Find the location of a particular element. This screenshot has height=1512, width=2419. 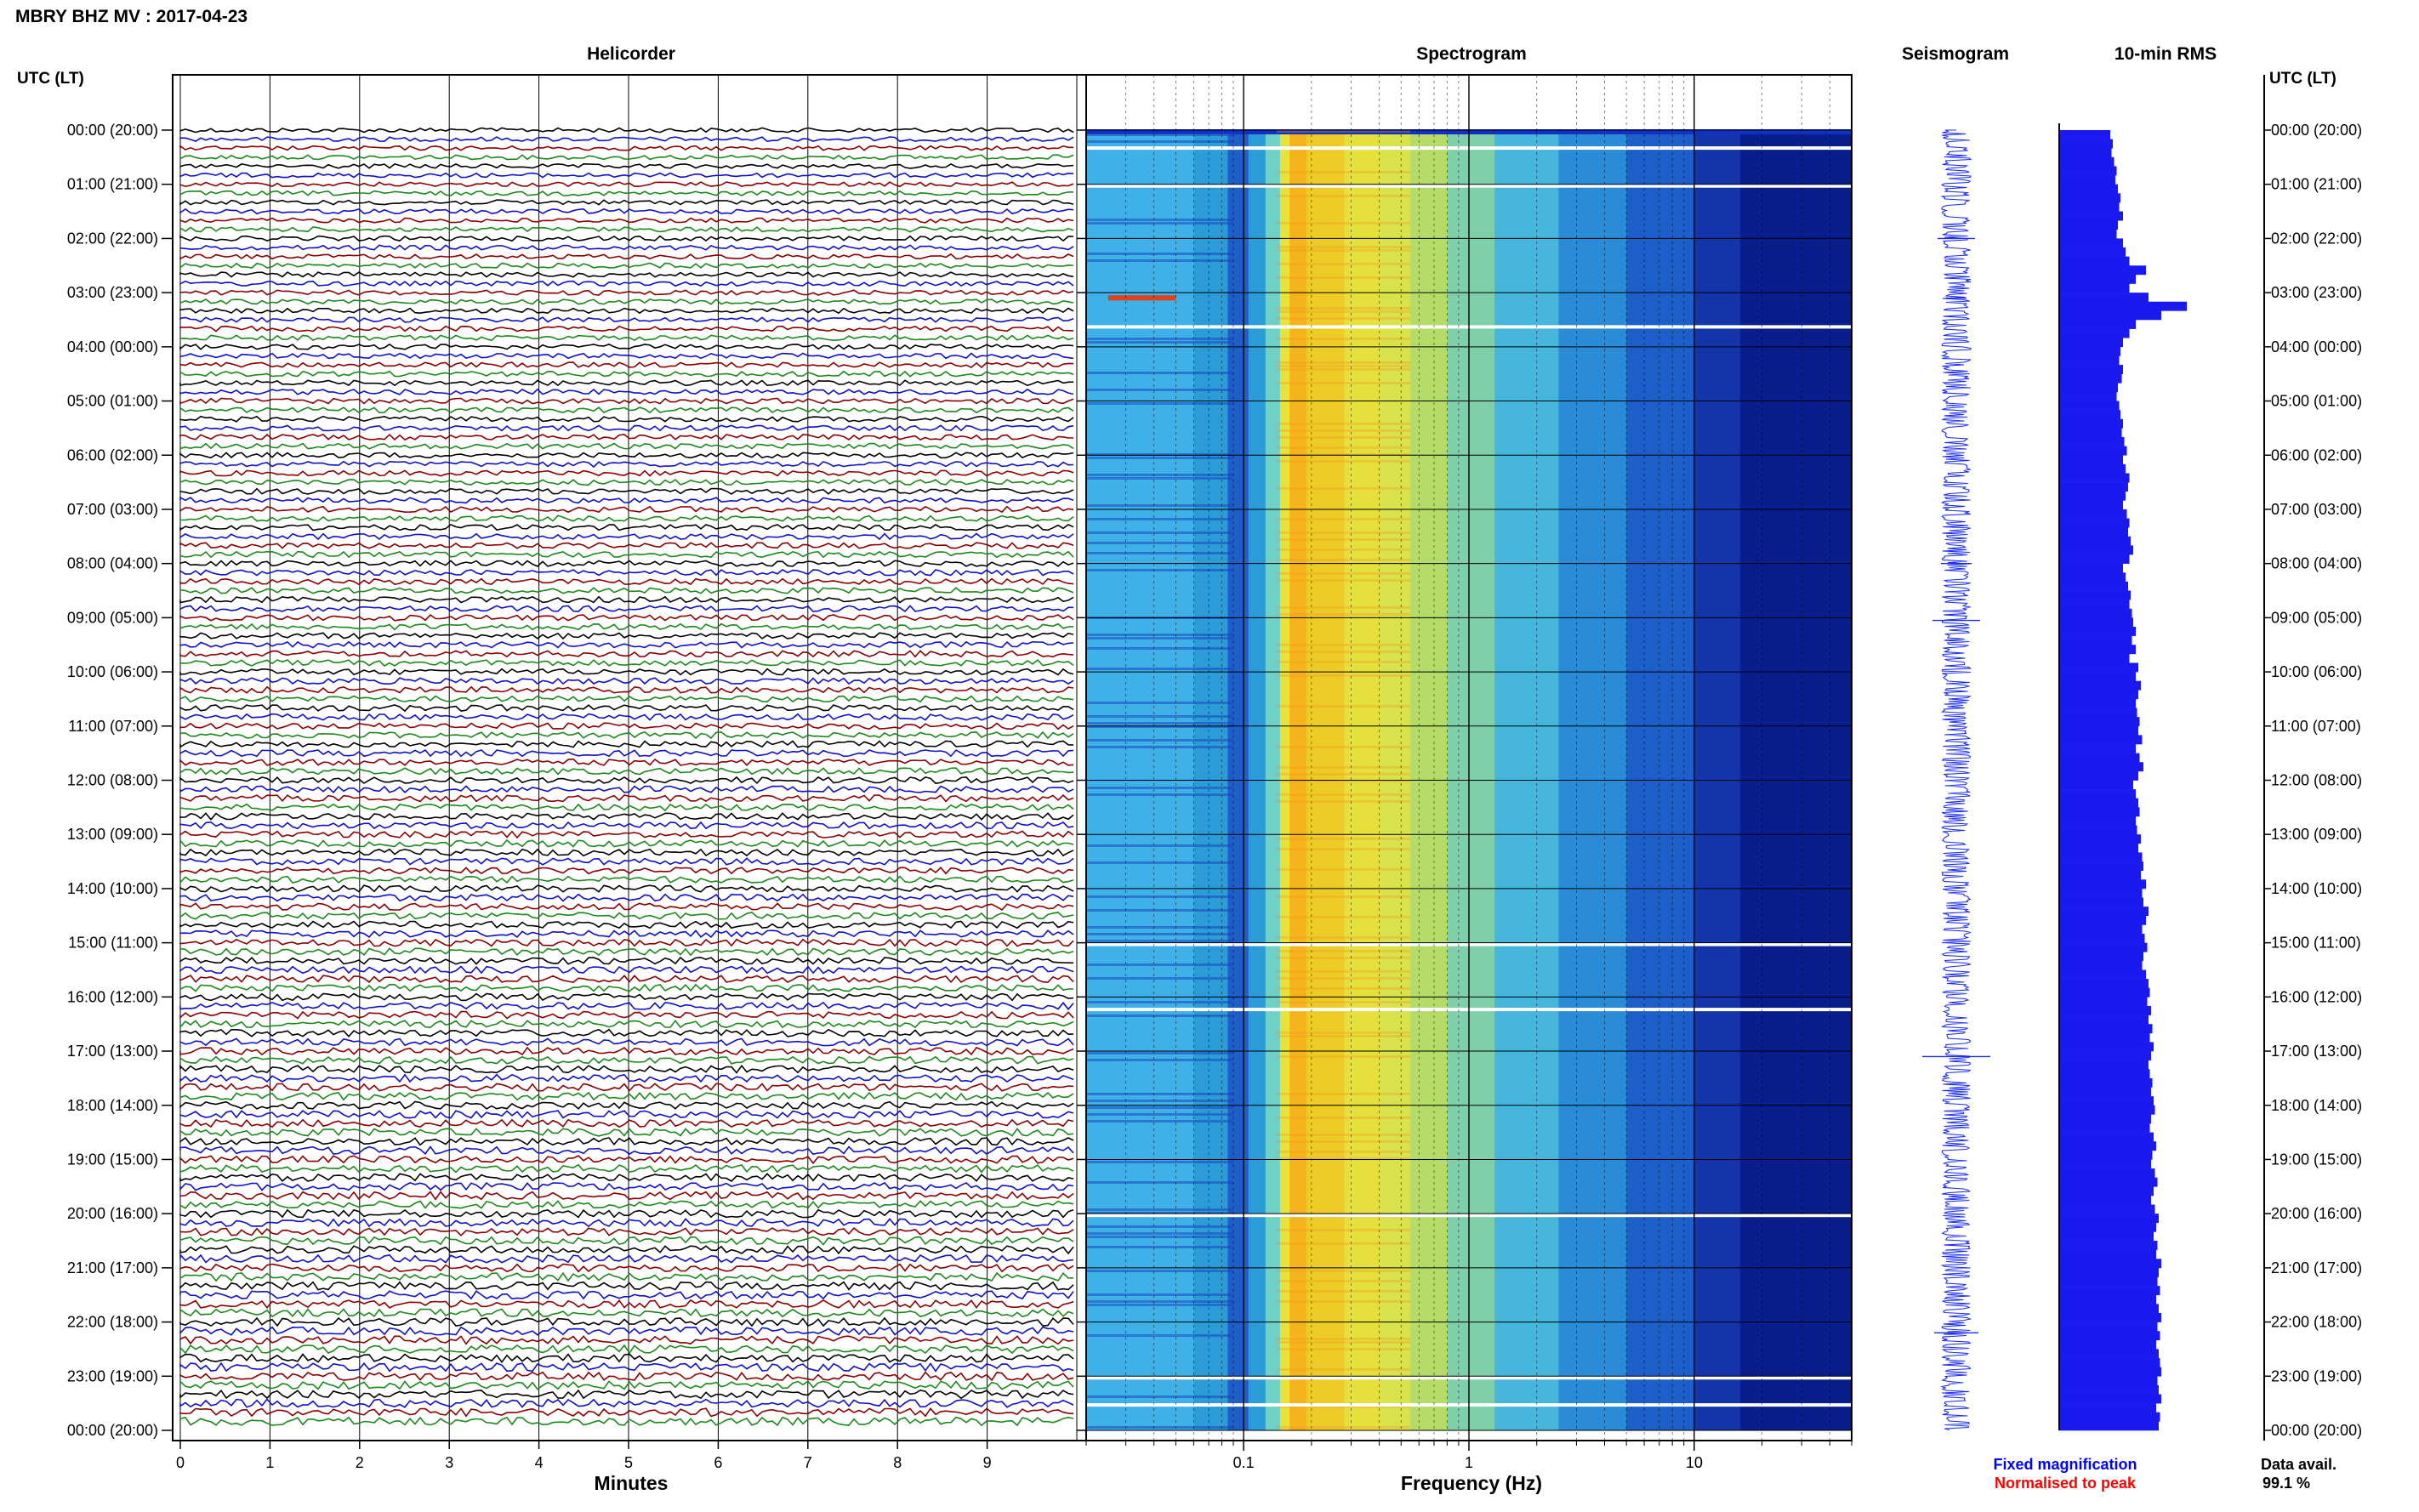

time-label-left: 07:00 (03:00) is located at coordinates (112, 509).